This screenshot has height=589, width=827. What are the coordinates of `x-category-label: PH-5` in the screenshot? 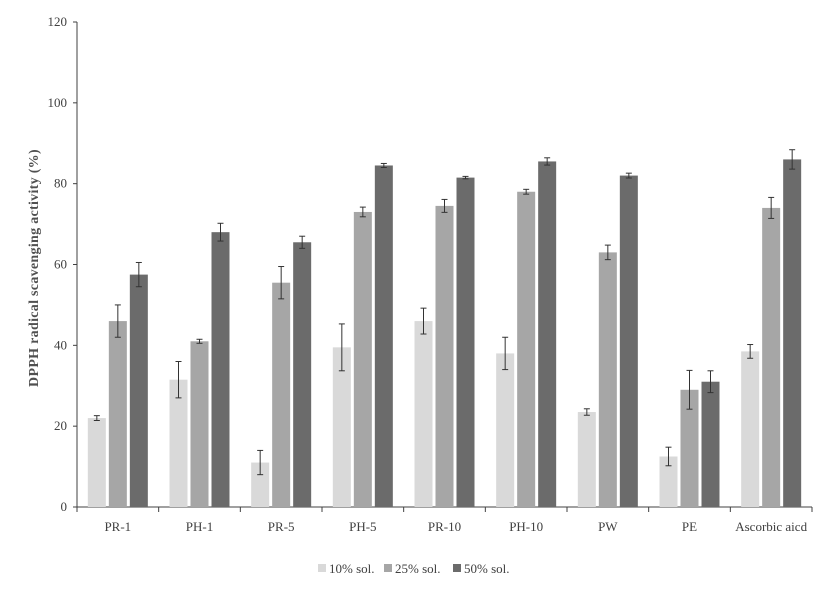 It's located at (362, 526).